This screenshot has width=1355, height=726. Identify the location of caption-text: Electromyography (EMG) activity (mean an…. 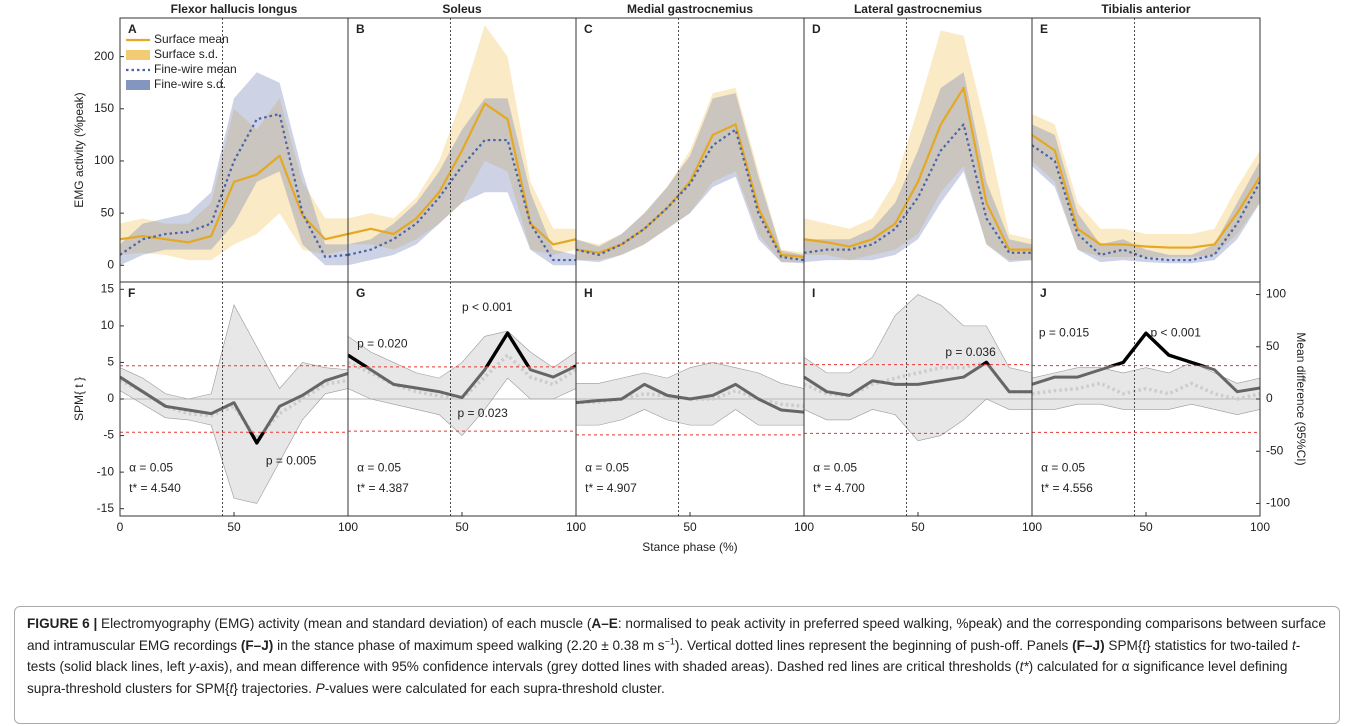
(344, 623).